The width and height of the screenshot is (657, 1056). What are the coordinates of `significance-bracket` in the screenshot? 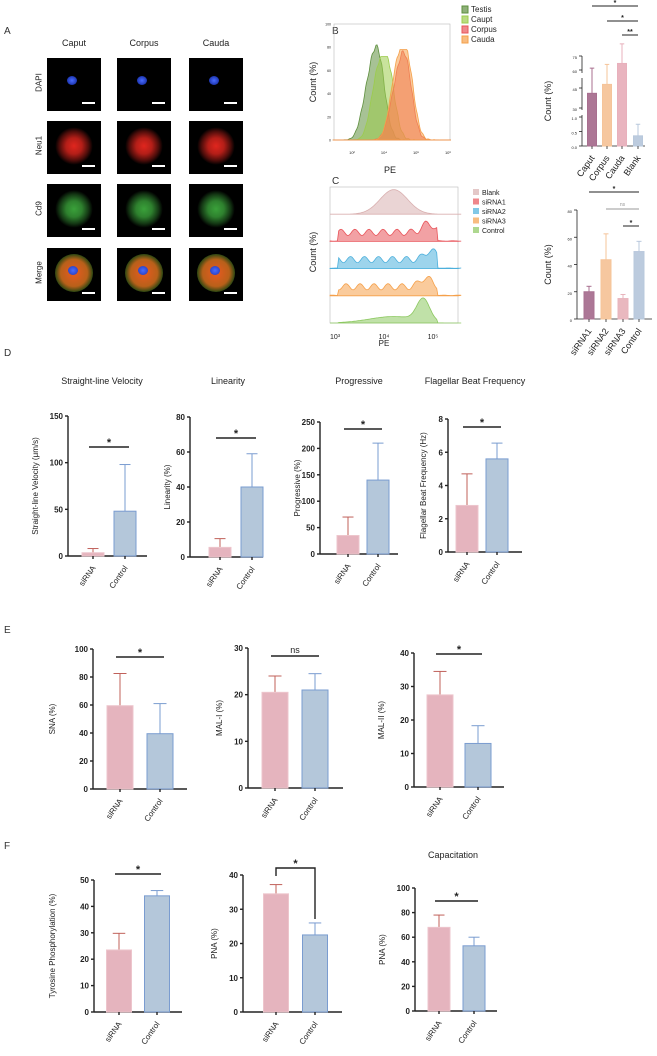 It's located at (295, 893).